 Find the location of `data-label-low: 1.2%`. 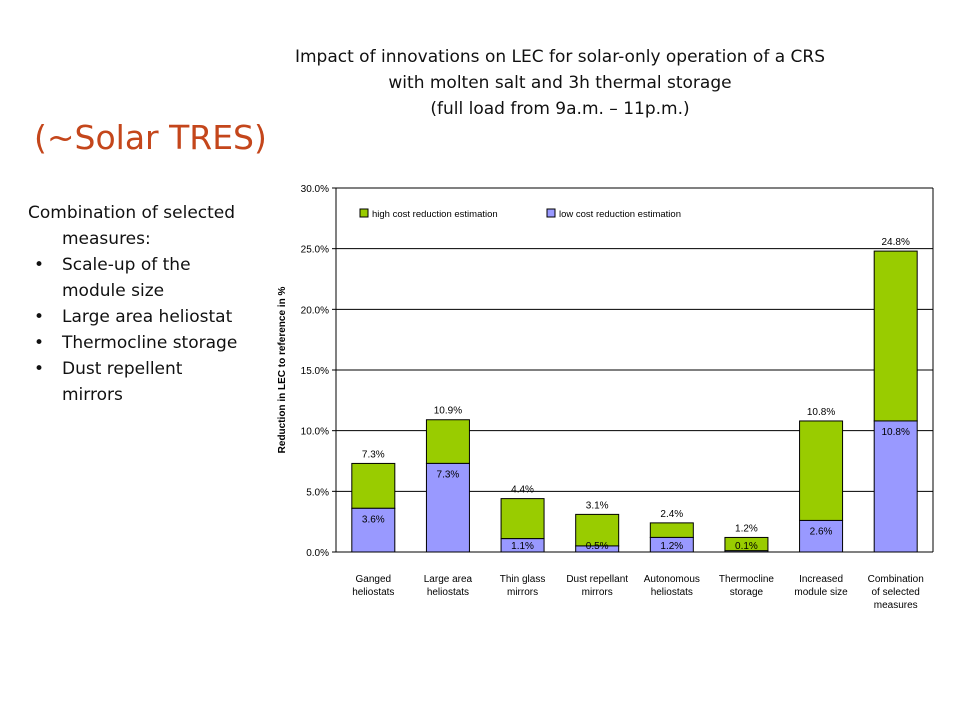

data-label-low: 1.2% is located at coordinates (671, 546).